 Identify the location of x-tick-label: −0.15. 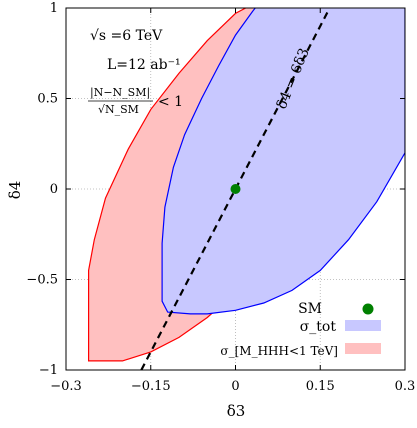
(151, 386).